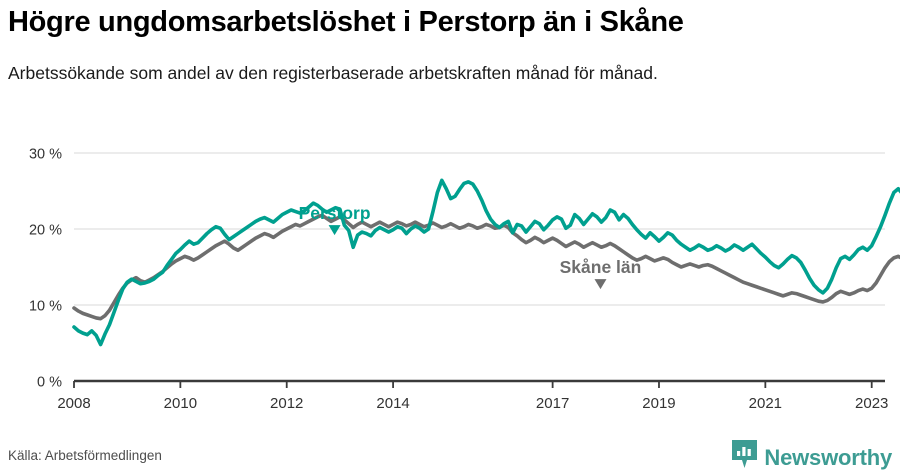  What do you see at coordinates (871, 403) in the screenshot?
I see `x-tick-label: 2023` at bounding box center [871, 403].